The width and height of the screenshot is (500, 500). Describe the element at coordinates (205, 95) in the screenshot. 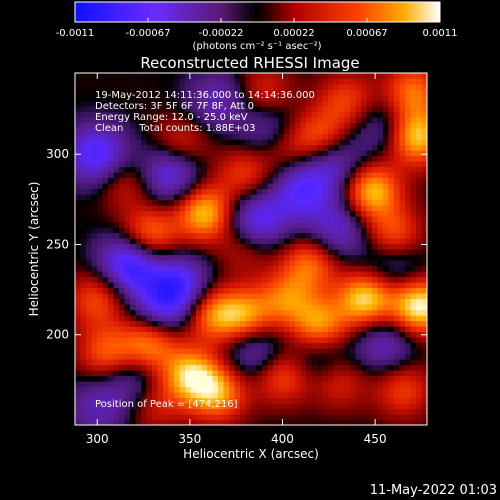

I see `annotation-time-range: 19-May-2012 14:11:36.000 to 14:14:36.000` at that location.